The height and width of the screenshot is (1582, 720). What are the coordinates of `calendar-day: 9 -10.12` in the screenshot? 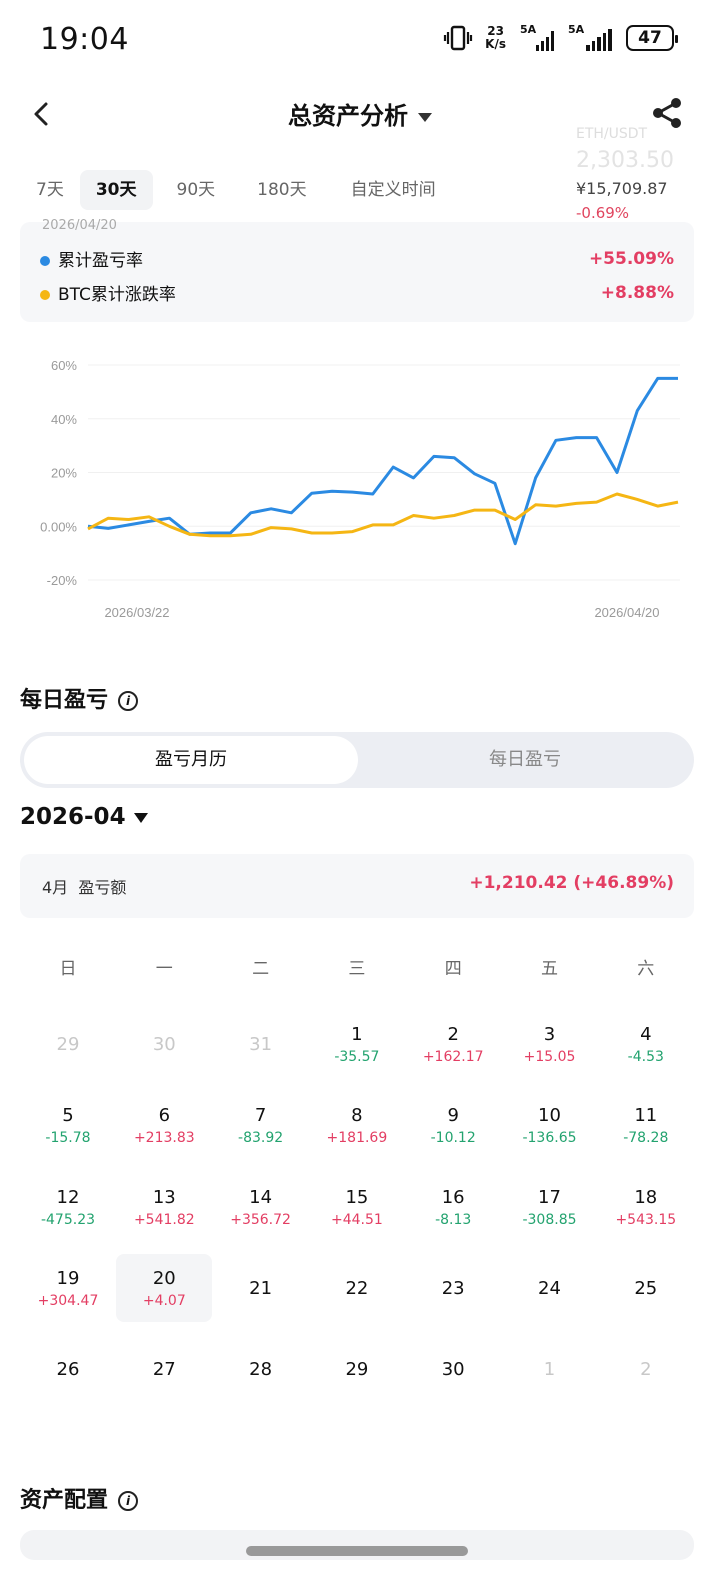 It's located at (453, 1133).